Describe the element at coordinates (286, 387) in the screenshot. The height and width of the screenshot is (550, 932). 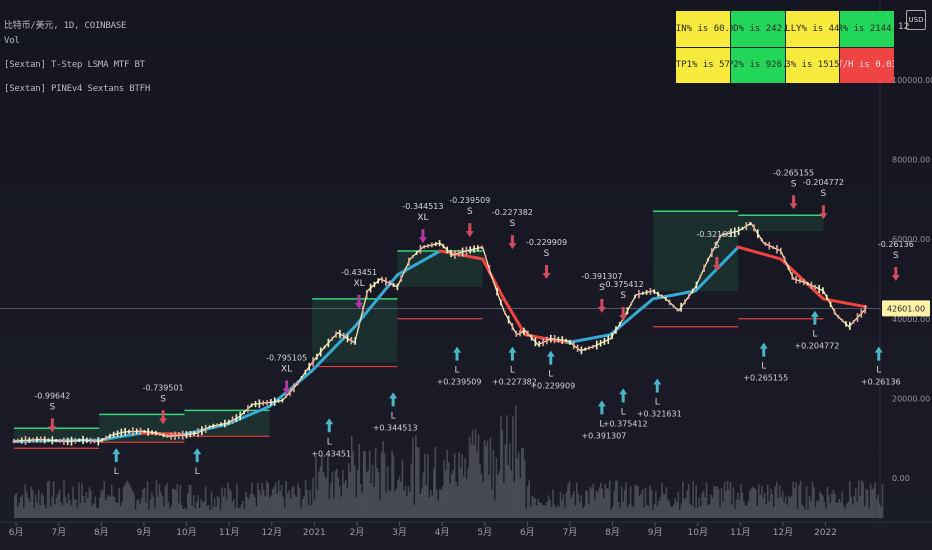
I see `sell-arrow` at that location.